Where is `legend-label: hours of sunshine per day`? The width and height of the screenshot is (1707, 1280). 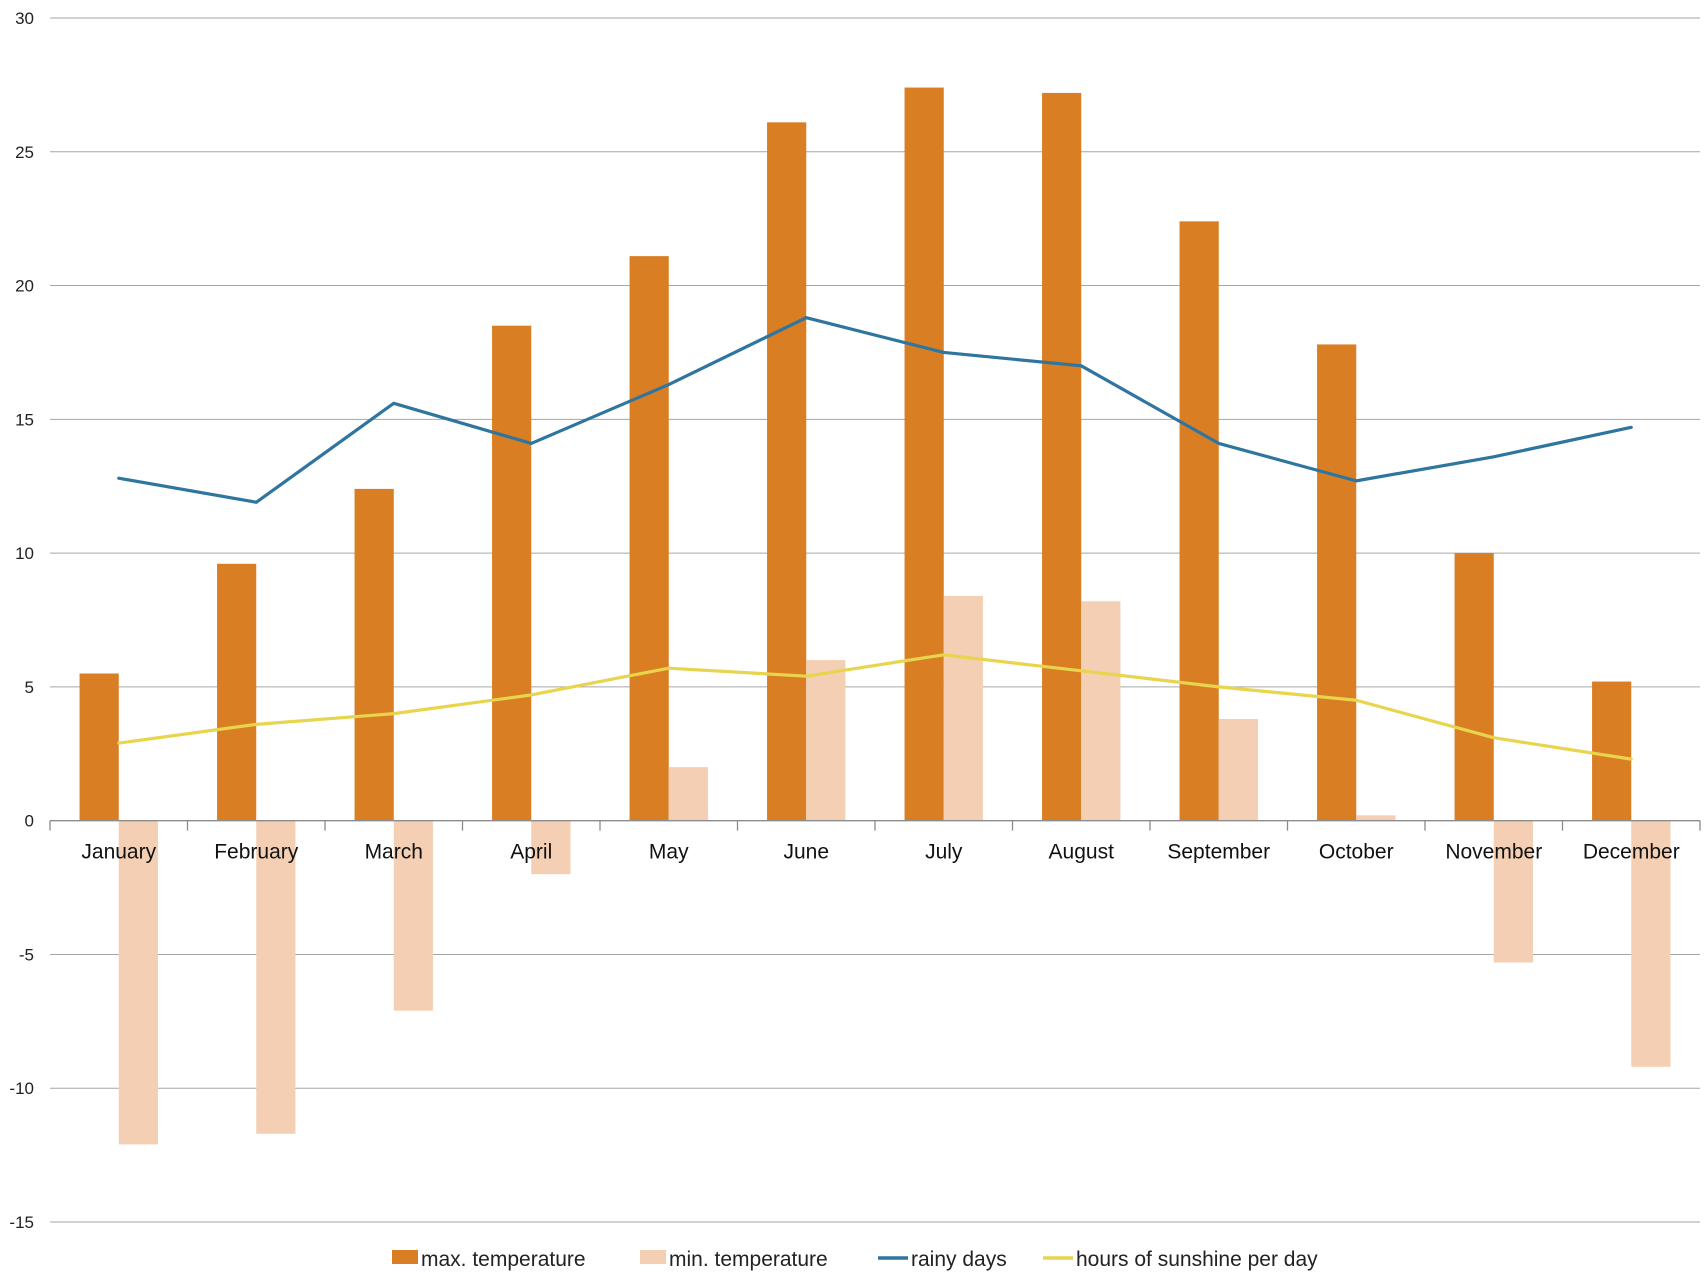 legend-label: hours of sunshine per day is located at coordinates (1197, 1259).